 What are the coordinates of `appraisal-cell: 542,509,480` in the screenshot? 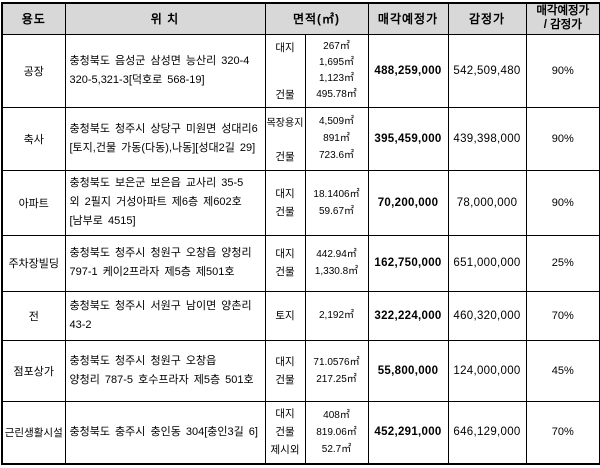 It's located at (487, 70).